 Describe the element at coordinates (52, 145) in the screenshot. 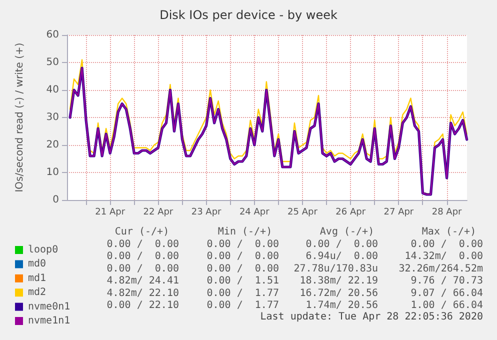

I see `y-tick-label: 20` at that location.